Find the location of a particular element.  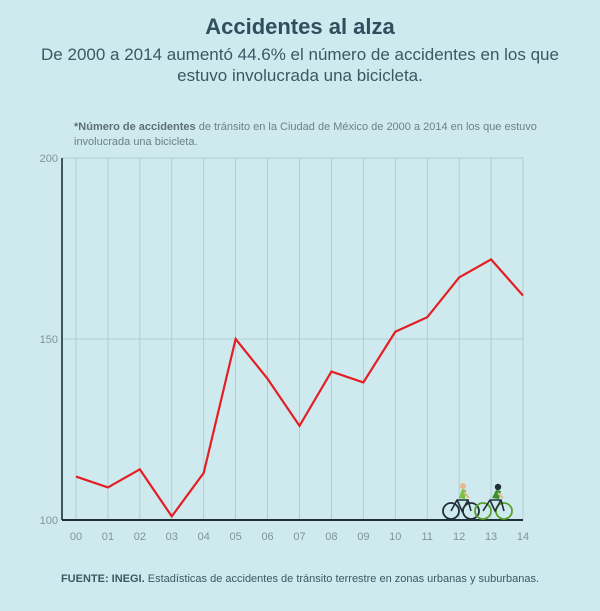

x-tick-label: 03 is located at coordinates (172, 537).